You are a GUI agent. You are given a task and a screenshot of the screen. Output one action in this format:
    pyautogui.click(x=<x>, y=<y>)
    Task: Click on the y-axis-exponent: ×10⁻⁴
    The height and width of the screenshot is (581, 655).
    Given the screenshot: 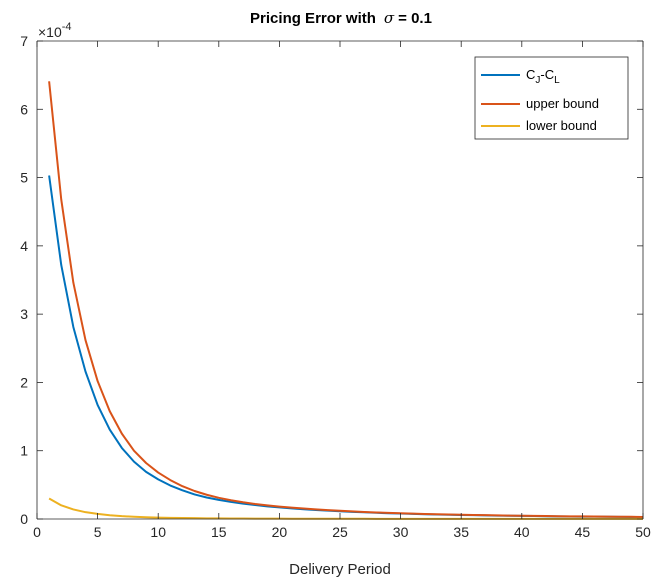 What is the action you would take?
    pyautogui.click(x=55, y=30)
    